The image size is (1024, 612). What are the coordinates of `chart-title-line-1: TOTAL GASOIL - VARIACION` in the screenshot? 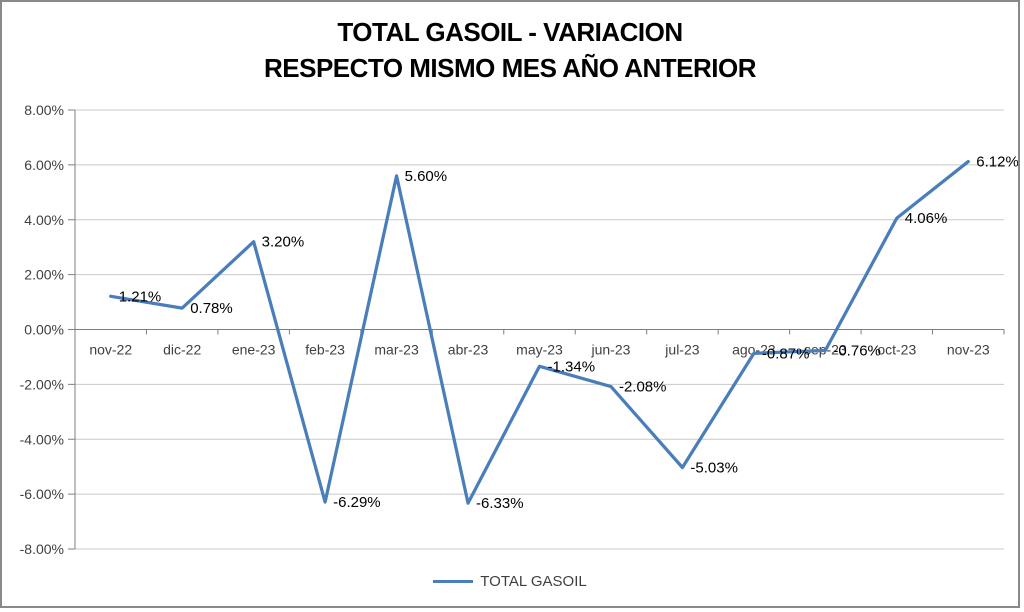 It's located at (510, 32).